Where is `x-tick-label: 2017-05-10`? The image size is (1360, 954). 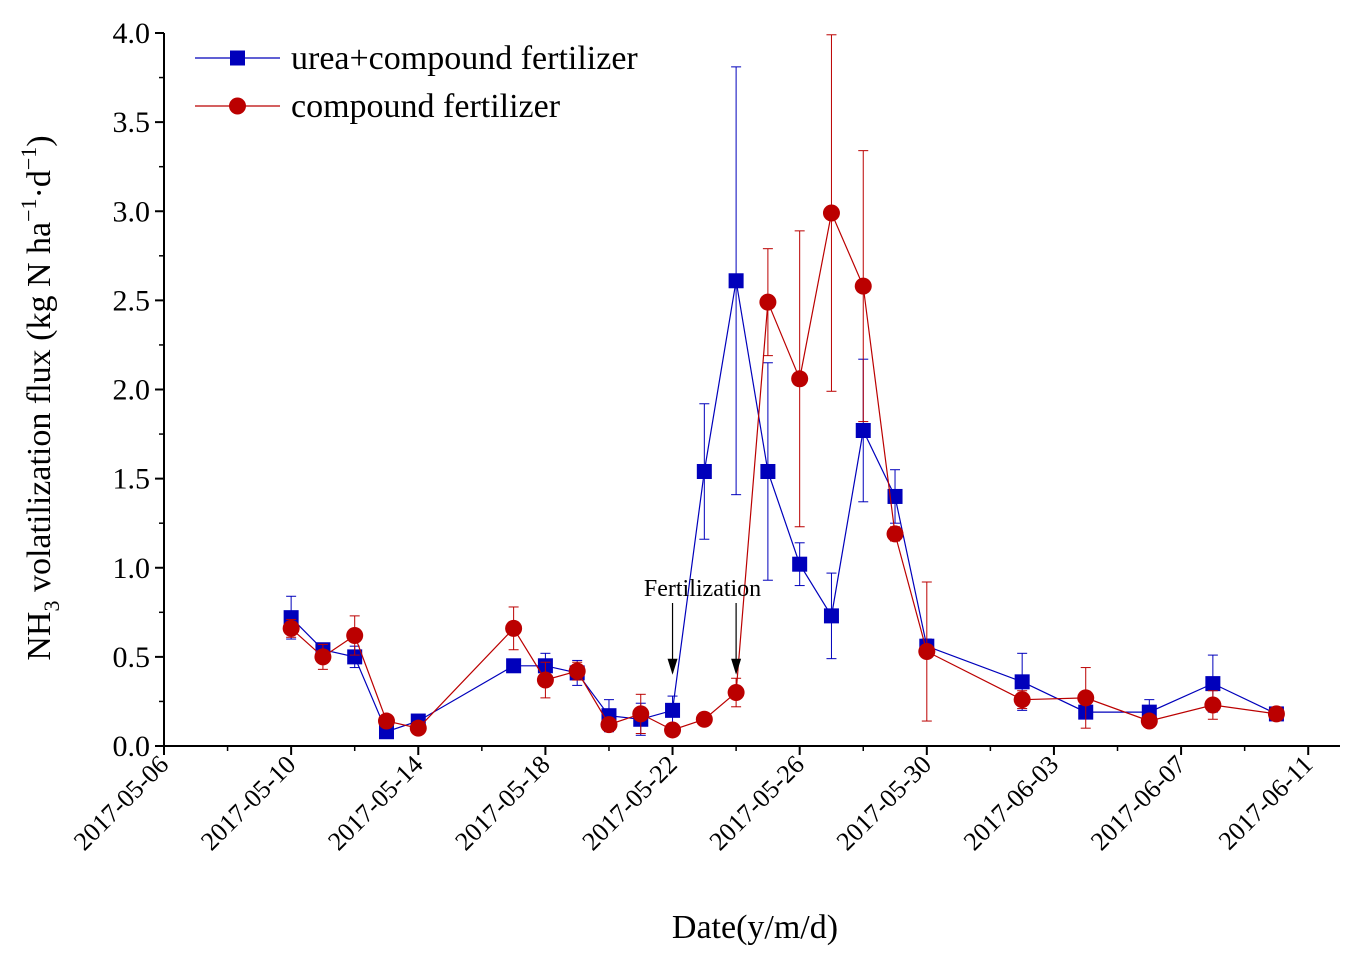 x-tick-label: 2017-05-10 is located at coordinates (248, 803).